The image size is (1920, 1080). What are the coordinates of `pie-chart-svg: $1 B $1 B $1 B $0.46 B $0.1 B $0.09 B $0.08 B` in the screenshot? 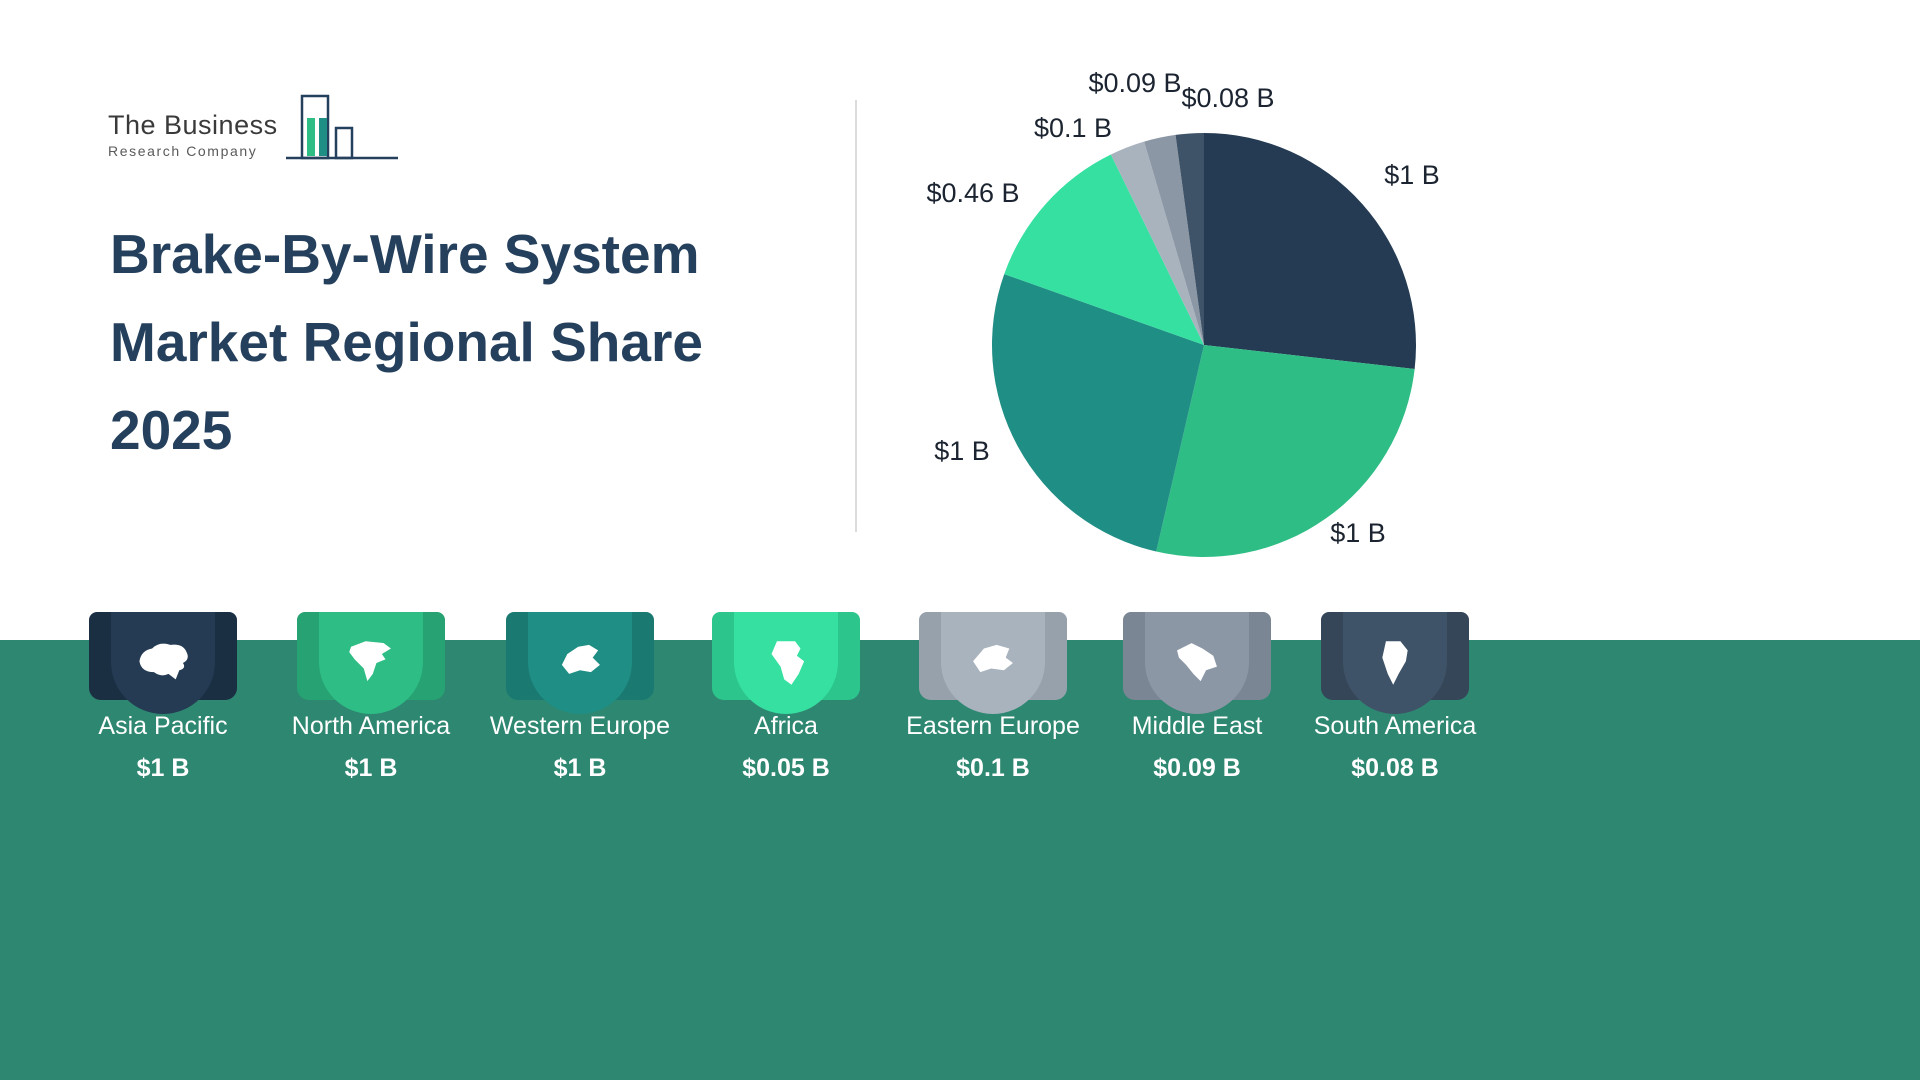 It's located at (1183, 312).